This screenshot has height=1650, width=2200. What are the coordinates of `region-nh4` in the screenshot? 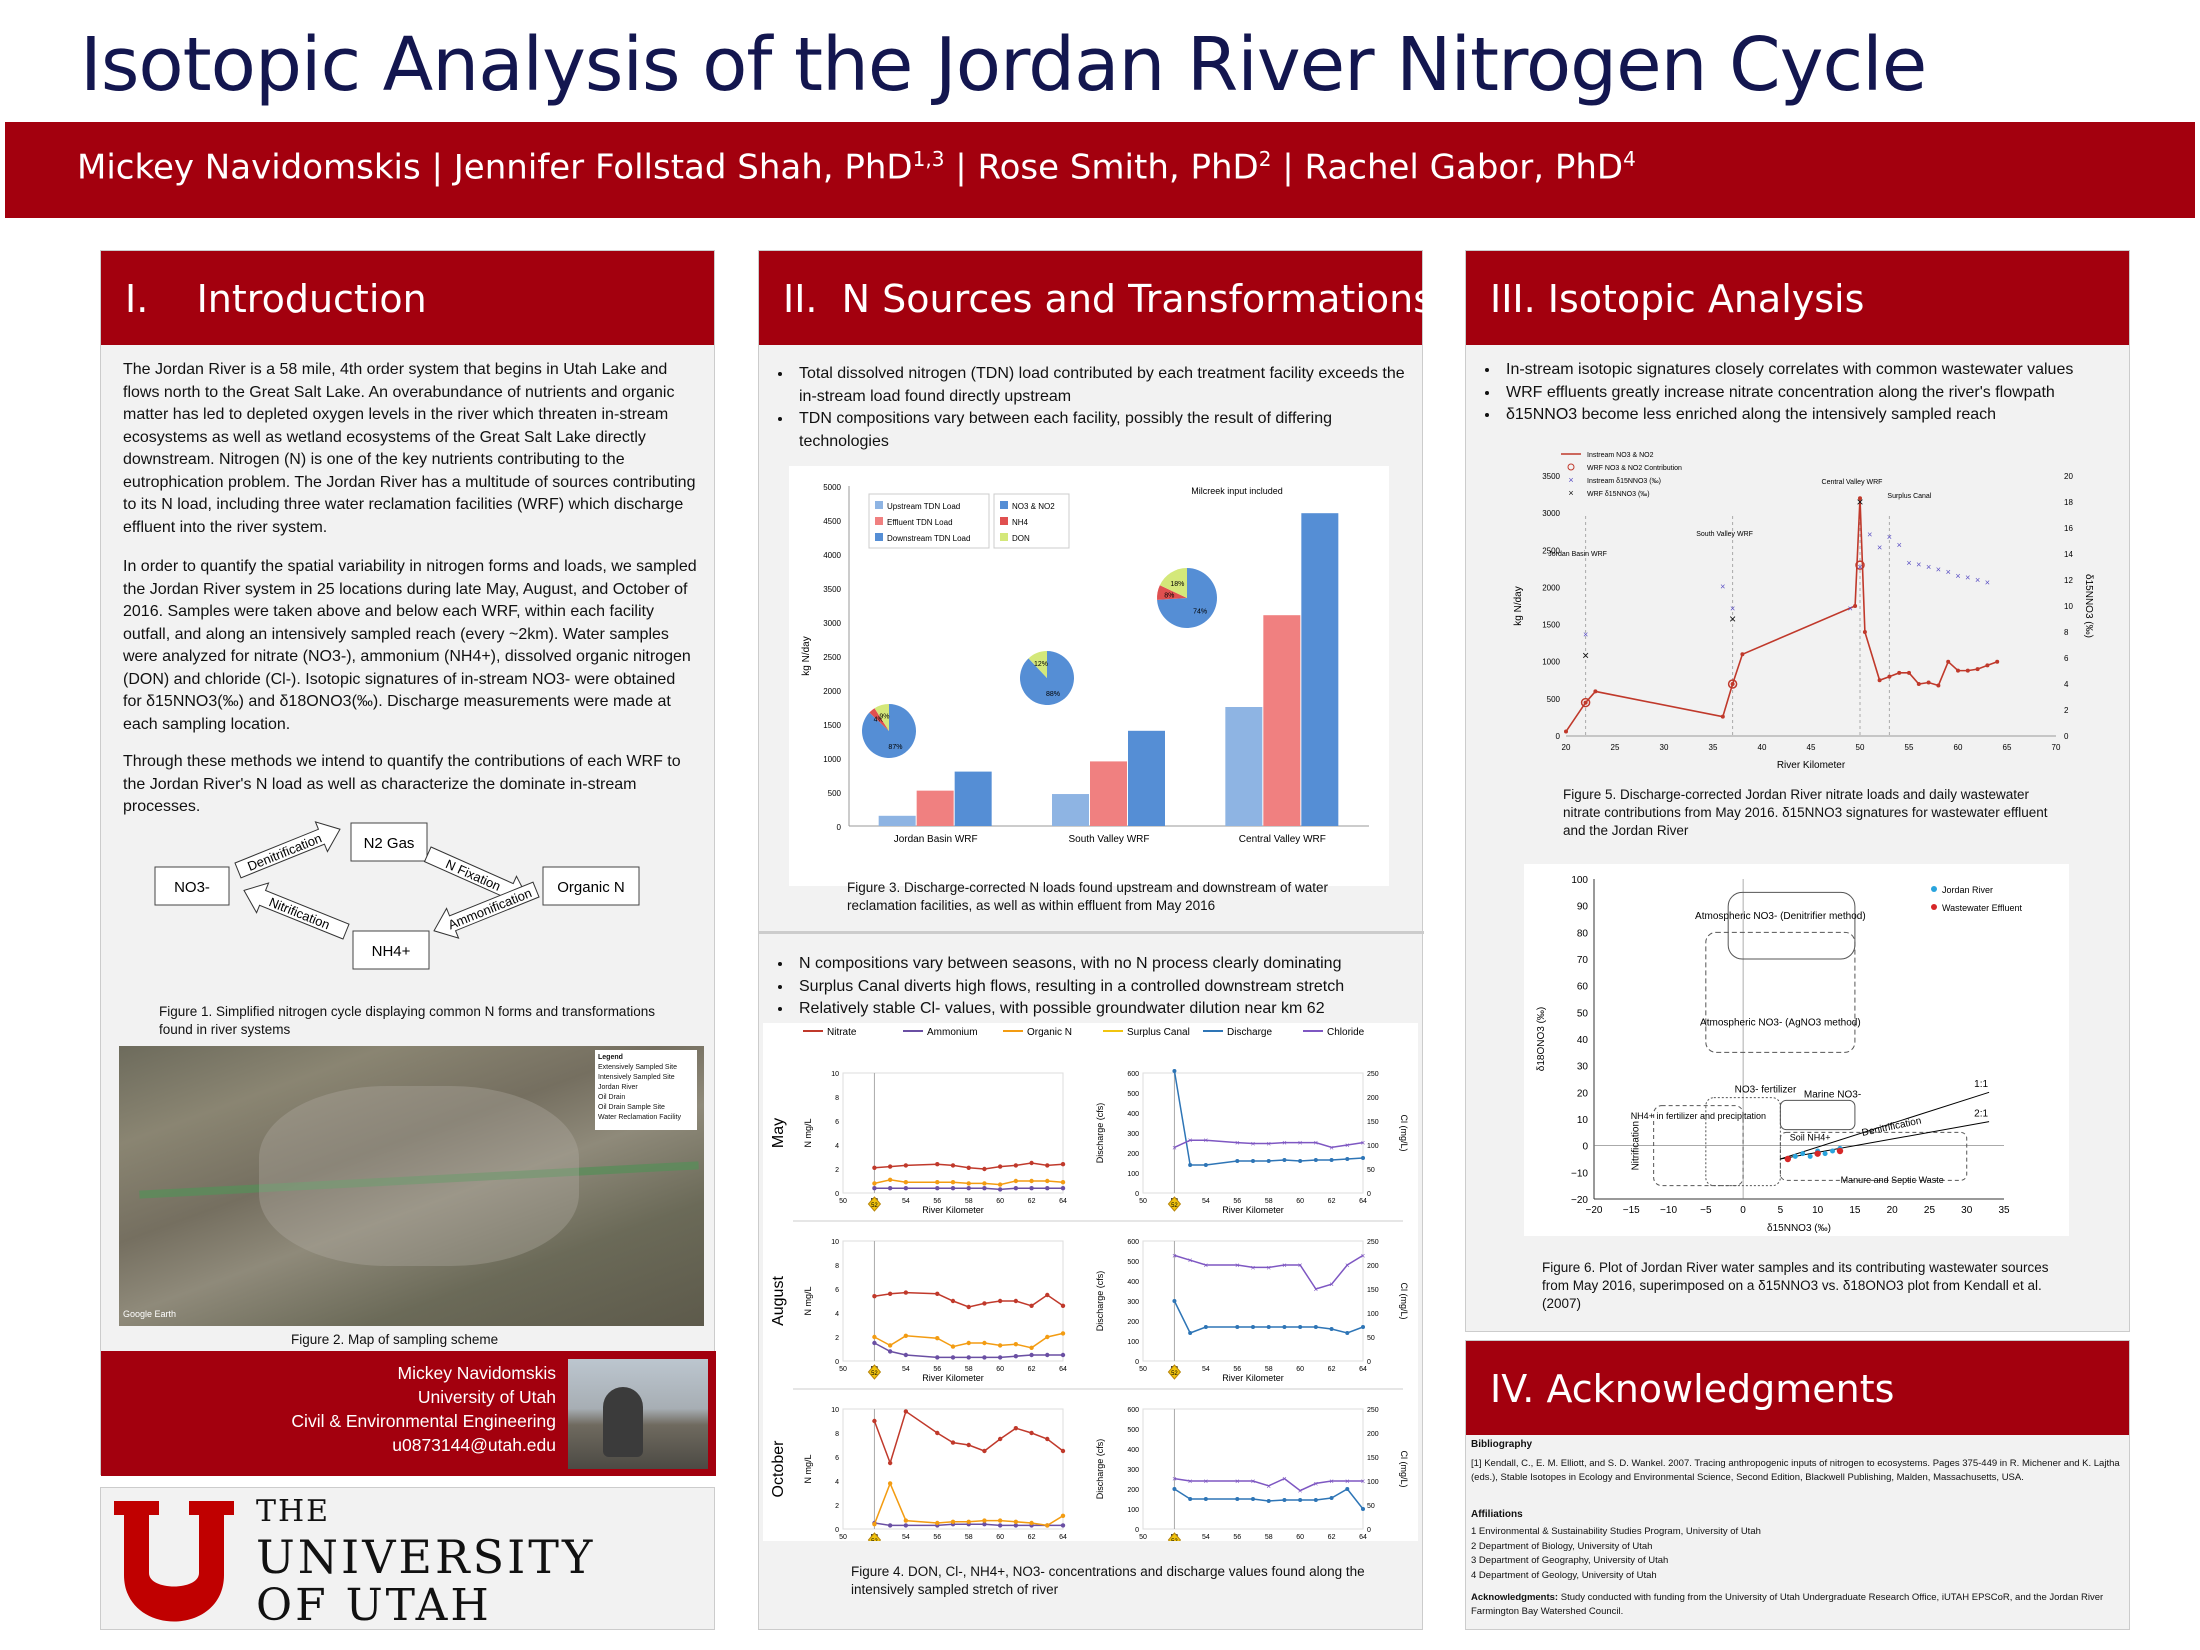 It's located at (1698, 1146).